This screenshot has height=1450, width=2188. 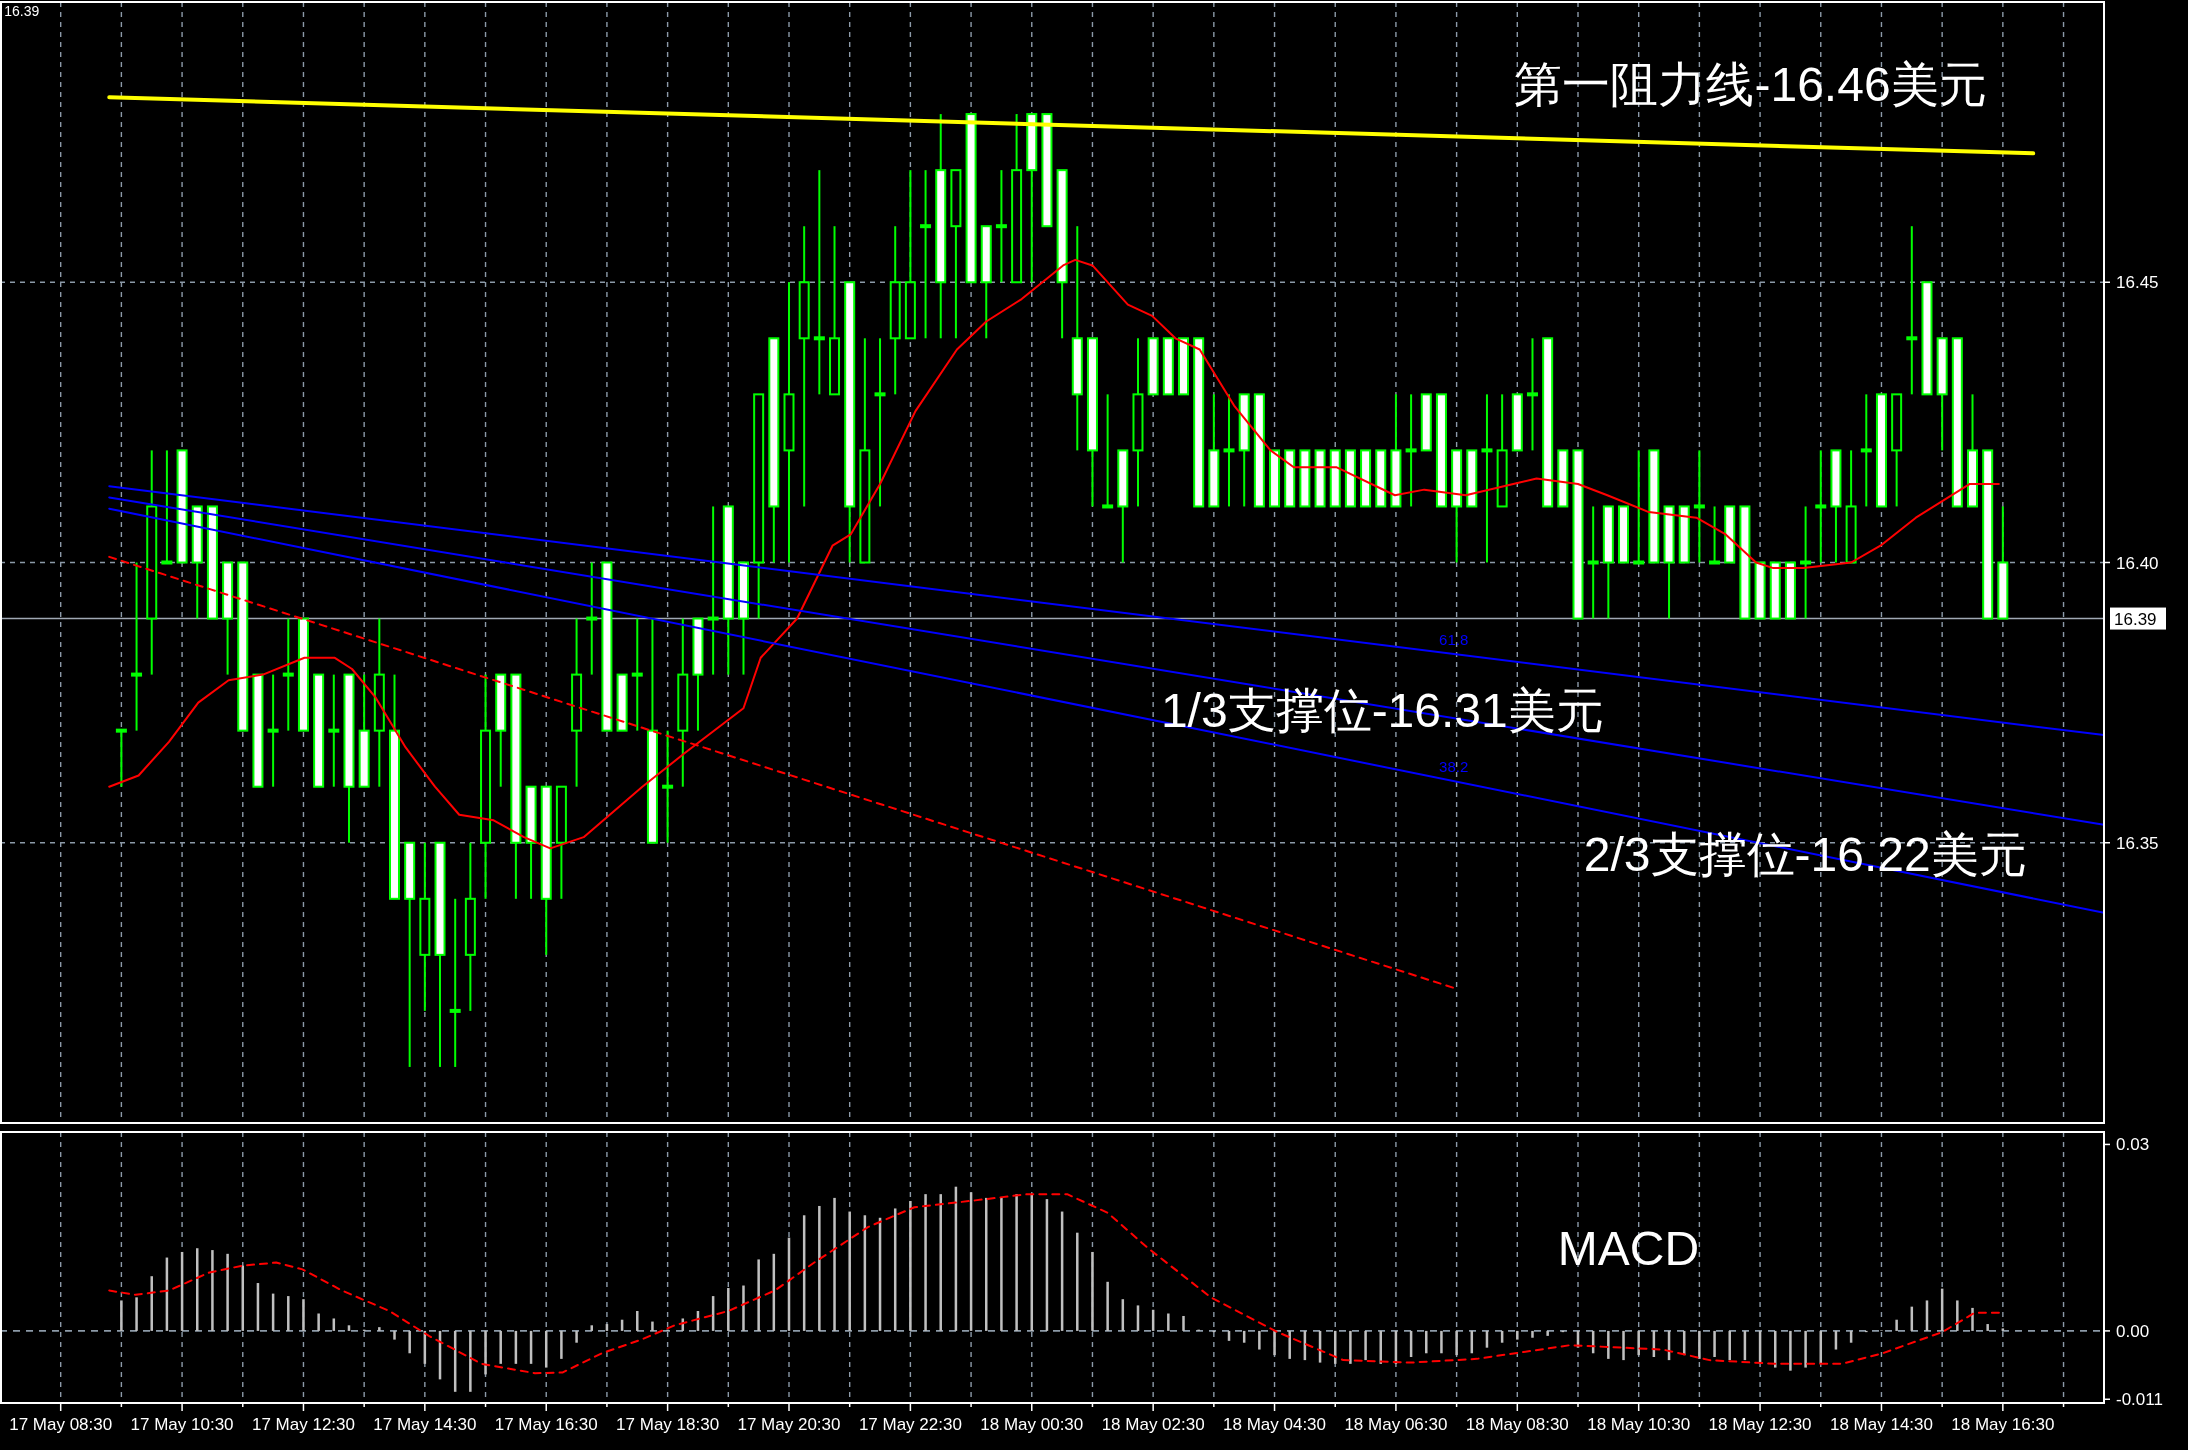 What do you see at coordinates (1881, 1424) in the screenshot?
I see `x-tick-label: 18 May 14:30` at bounding box center [1881, 1424].